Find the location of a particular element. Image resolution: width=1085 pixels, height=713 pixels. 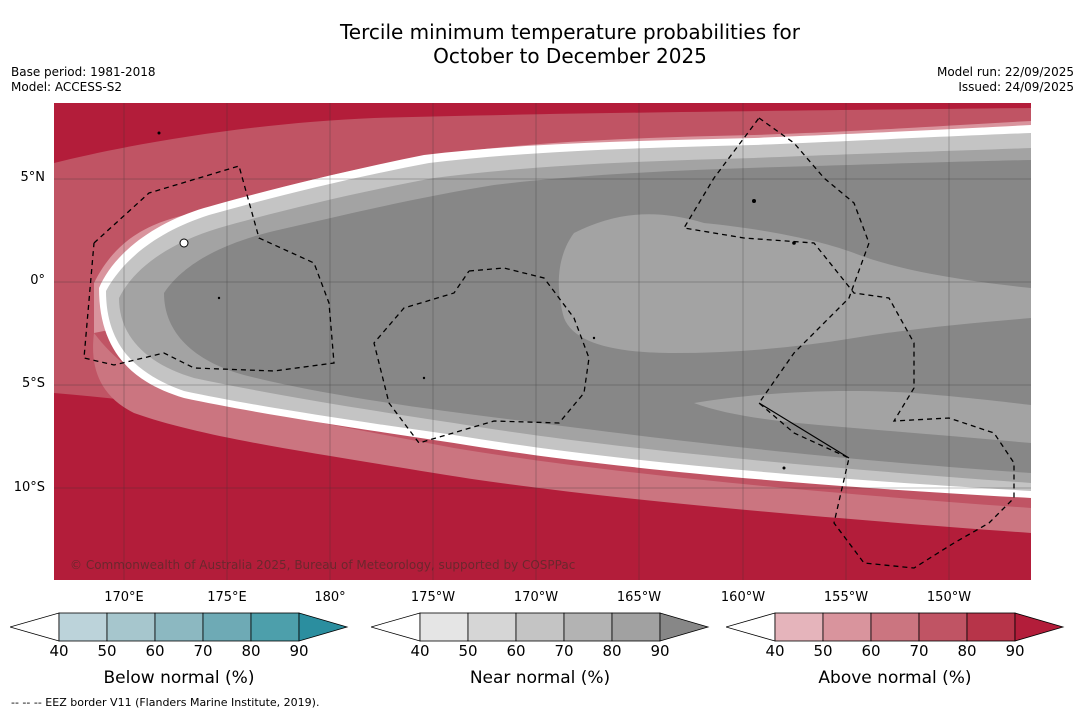

colorbar-near-ticks: 40 50 60 70 80 90 is located at coordinates (541, 652).